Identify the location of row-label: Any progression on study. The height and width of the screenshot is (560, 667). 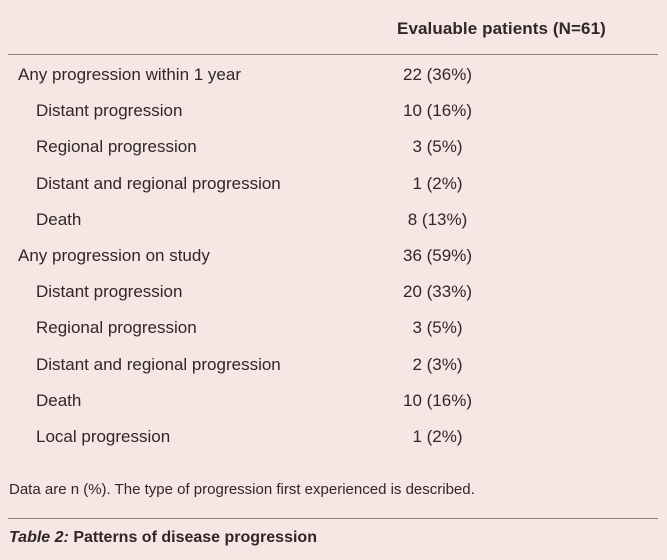
(114, 255).